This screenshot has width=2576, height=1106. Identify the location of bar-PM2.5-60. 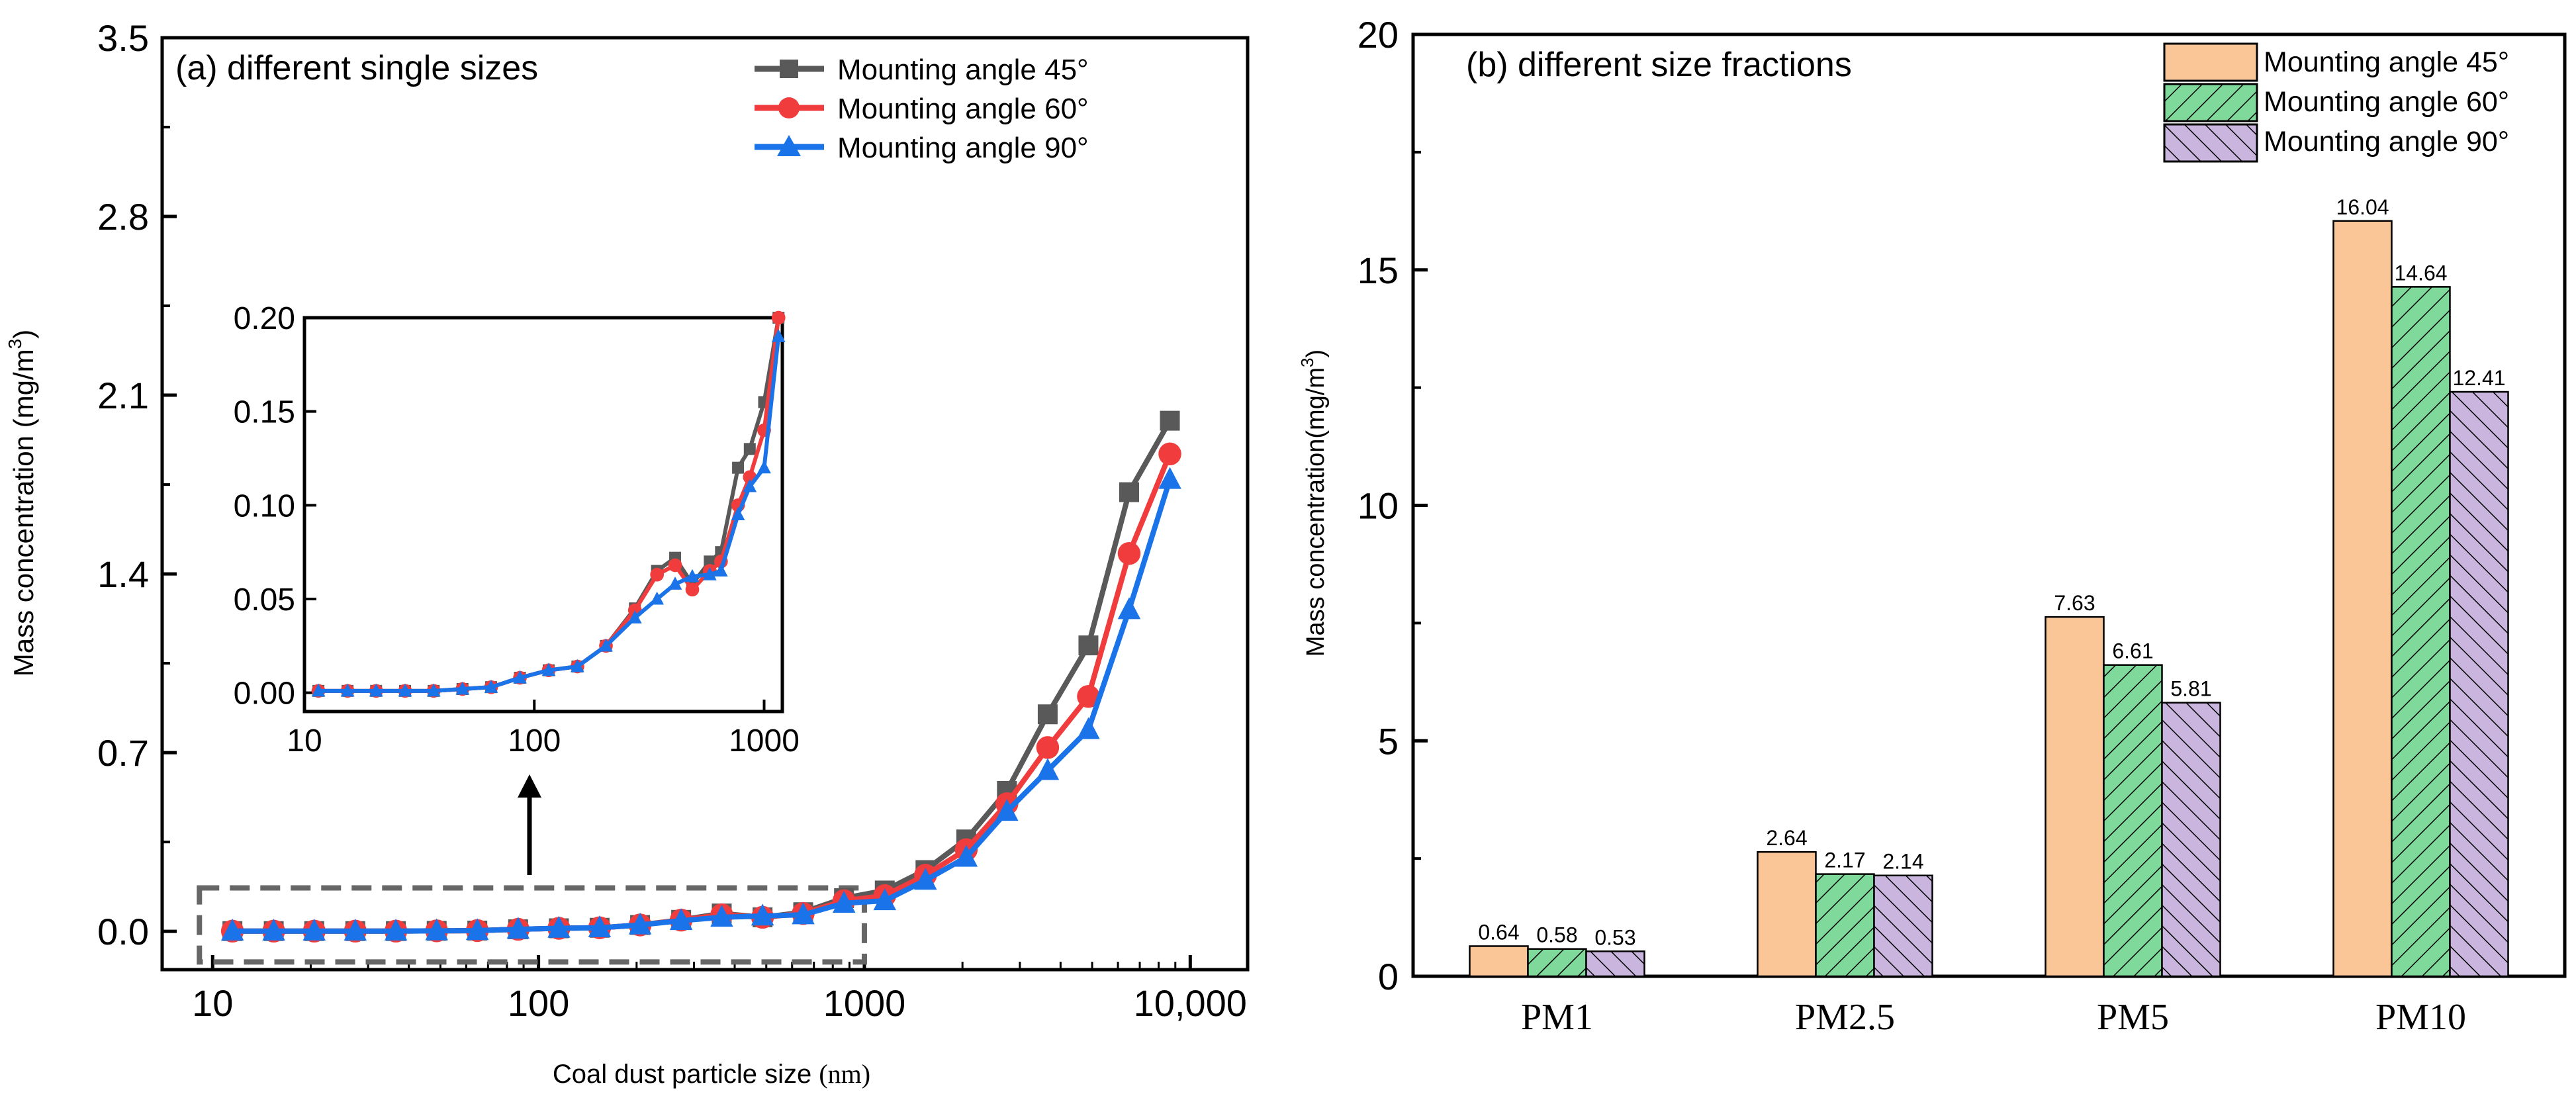
(1845, 925).